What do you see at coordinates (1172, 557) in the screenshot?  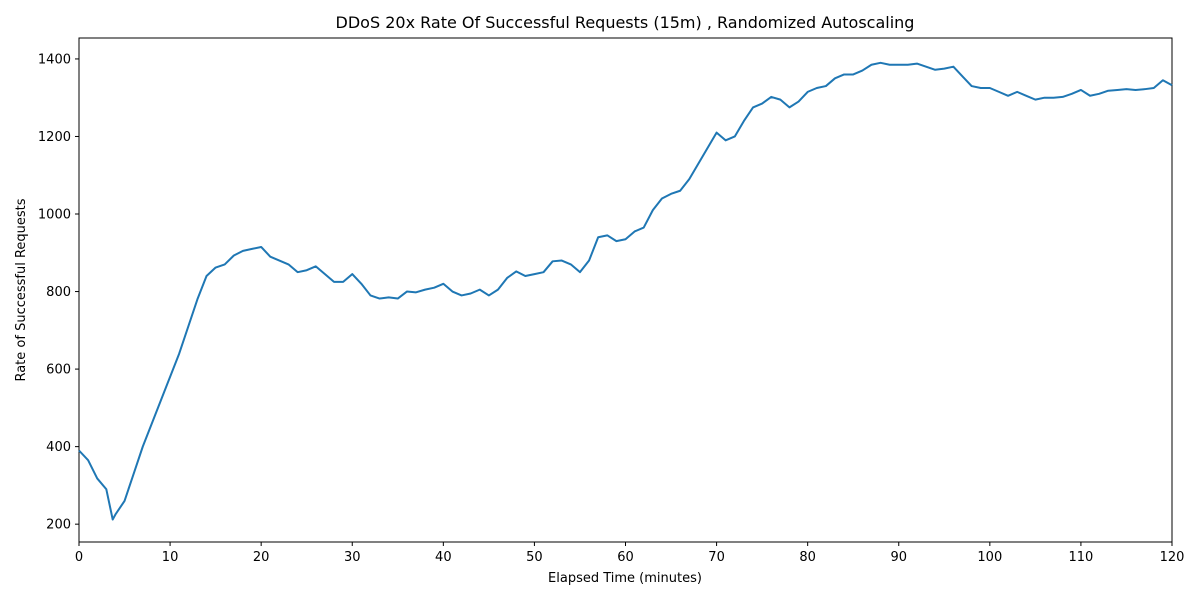 I see `x-tick-label: 120` at bounding box center [1172, 557].